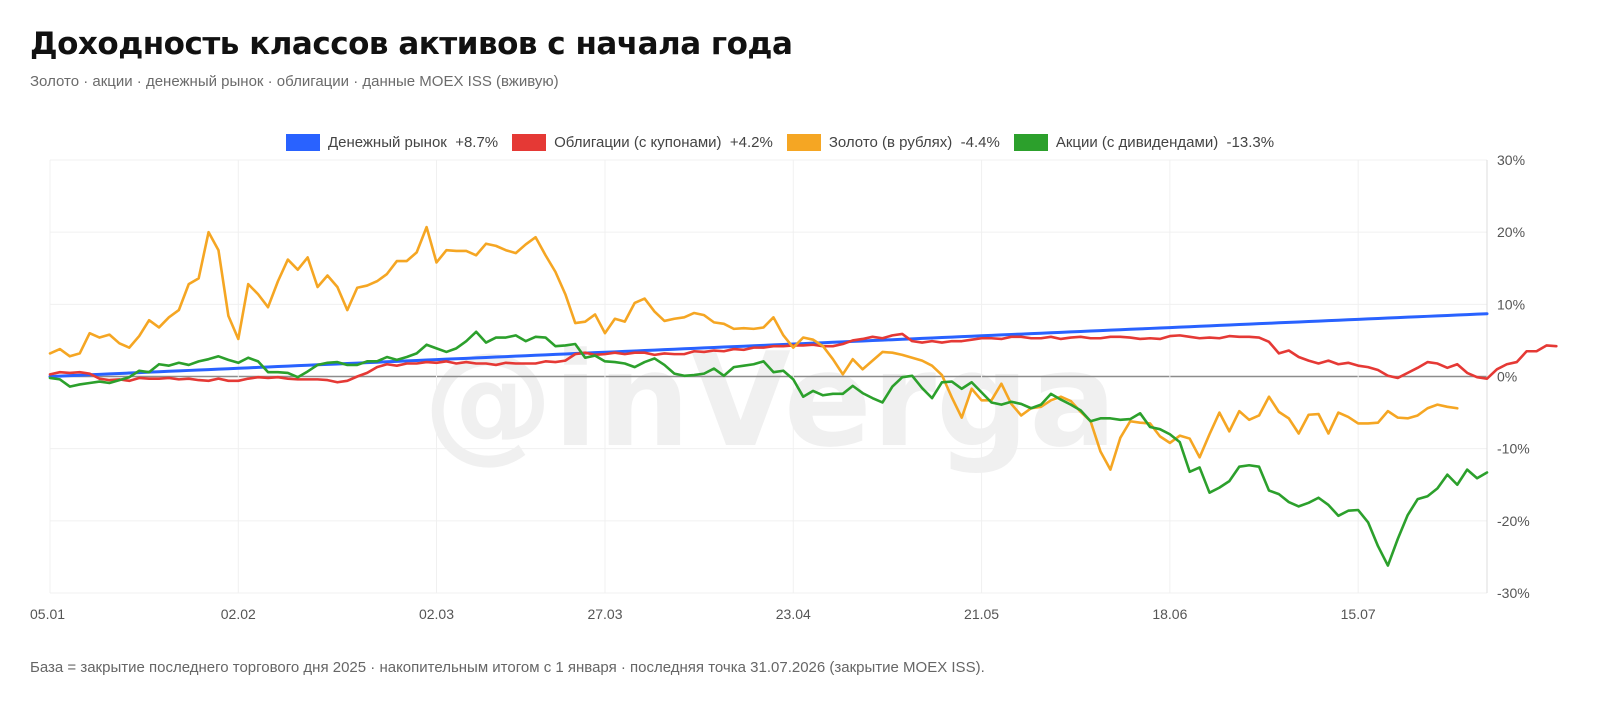  I want to click on y-tick-label: -30%, so click(1513, 593).